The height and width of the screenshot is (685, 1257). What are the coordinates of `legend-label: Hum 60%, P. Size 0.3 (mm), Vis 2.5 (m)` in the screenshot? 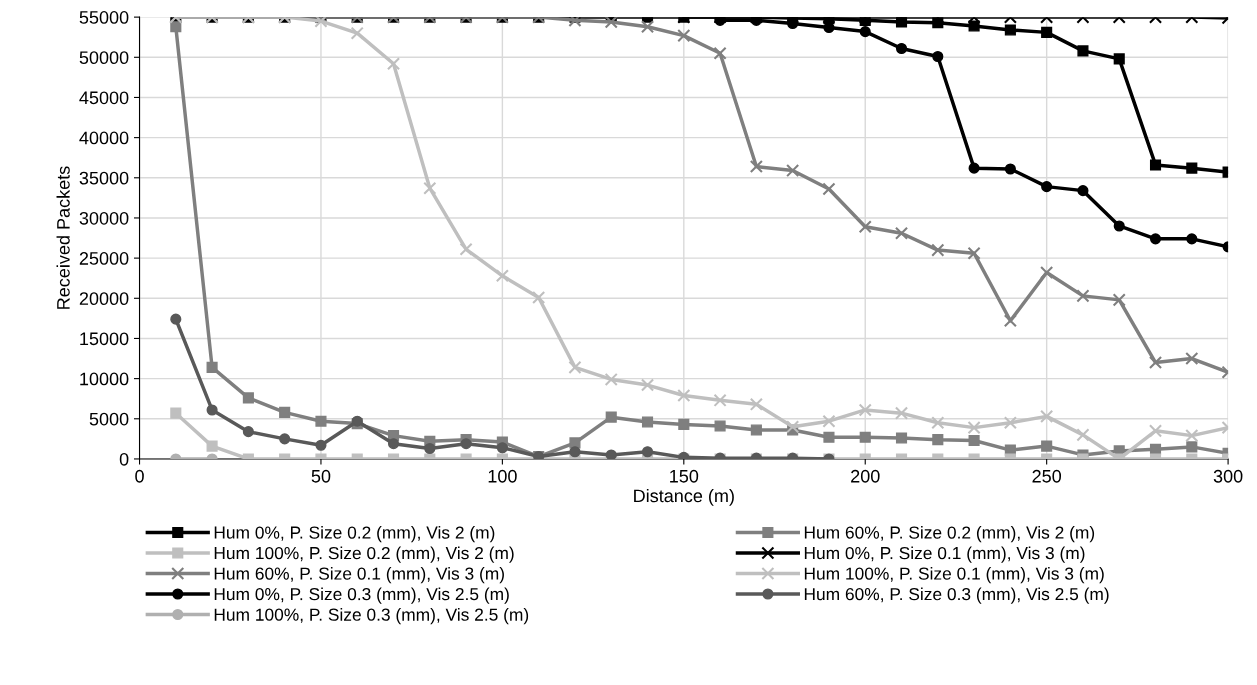 It's located at (956, 595).